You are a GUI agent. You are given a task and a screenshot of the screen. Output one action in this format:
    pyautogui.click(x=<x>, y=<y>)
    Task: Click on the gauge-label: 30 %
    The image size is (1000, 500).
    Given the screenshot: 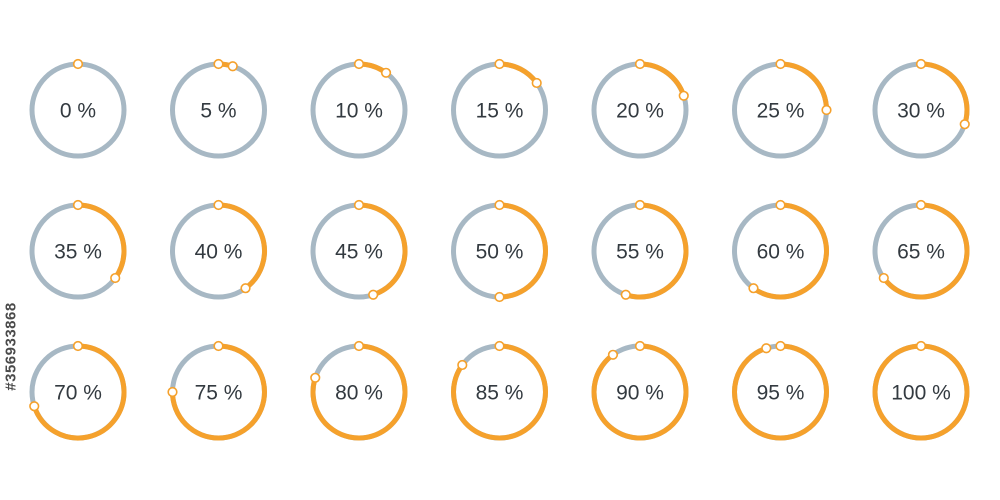 What is the action you would take?
    pyautogui.click(x=921, y=111)
    